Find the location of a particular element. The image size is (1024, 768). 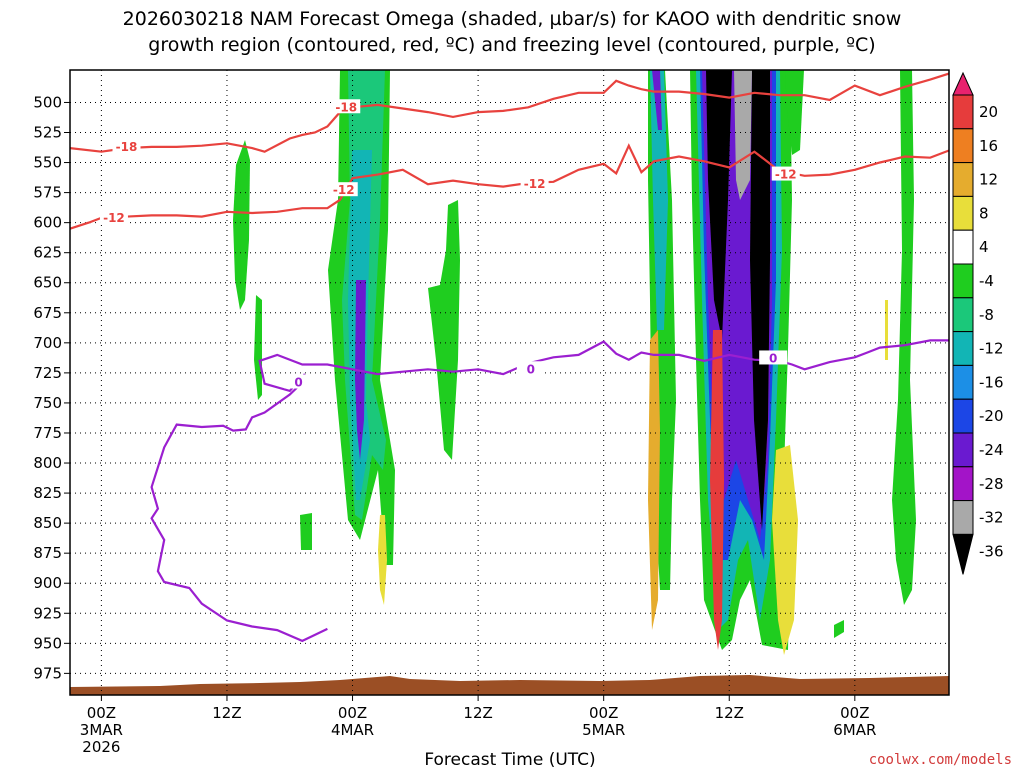

label-minus12-a: -12 is located at coordinates (114, 218).